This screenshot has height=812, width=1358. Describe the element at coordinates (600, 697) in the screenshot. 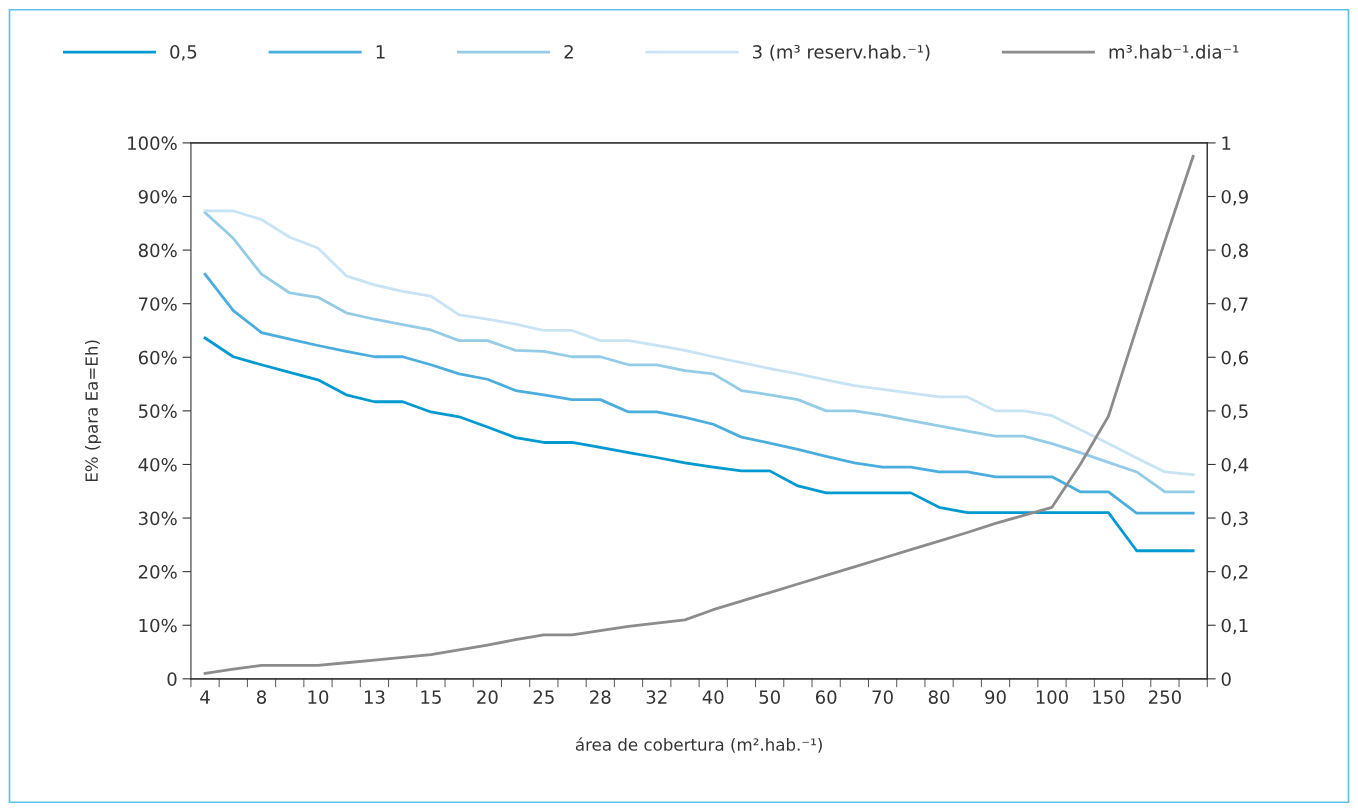

I see `x-tick-label: 28` at that location.